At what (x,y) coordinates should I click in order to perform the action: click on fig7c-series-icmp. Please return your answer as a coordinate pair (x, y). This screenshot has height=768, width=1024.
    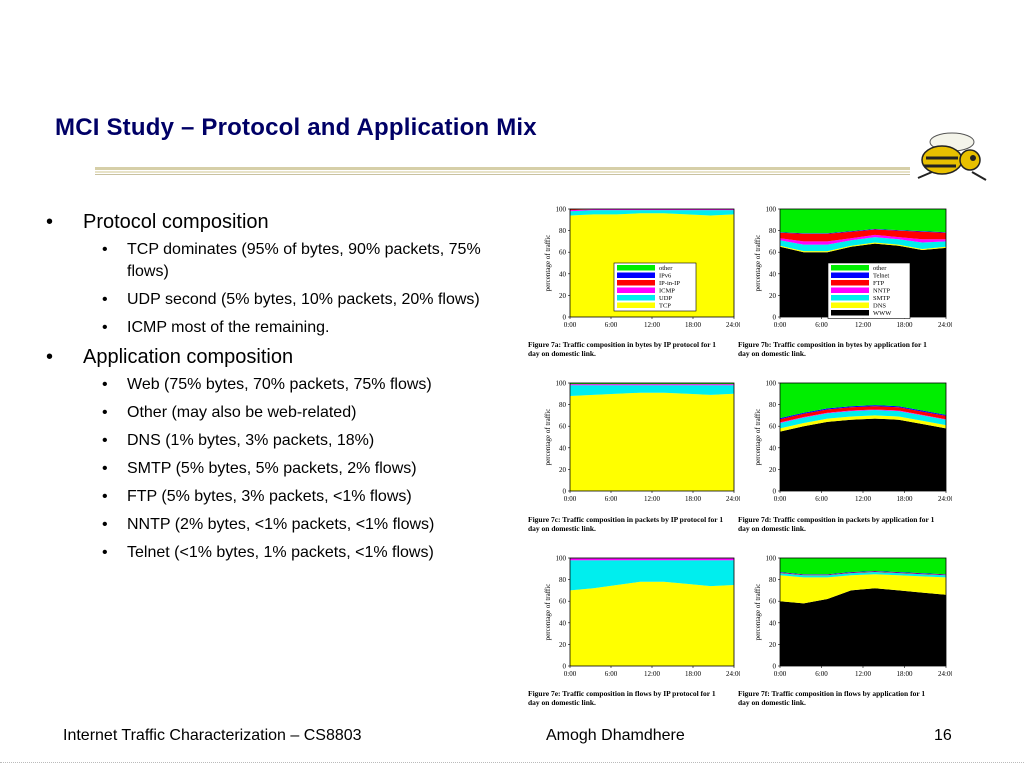
    Looking at the image, I should click on (652, 385).